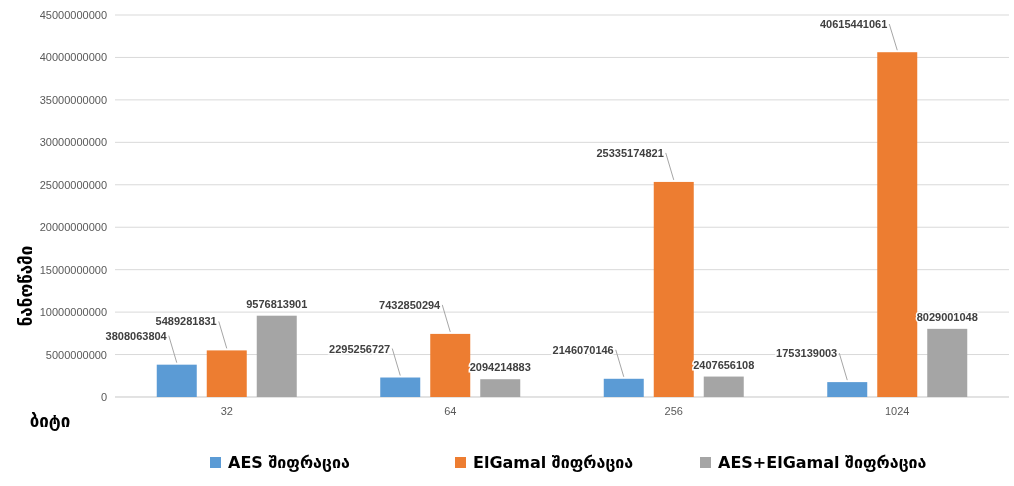  What do you see at coordinates (360, 348) in the screenshot?
I see `data-label: 2295256727` at bounding box center [360, 348].